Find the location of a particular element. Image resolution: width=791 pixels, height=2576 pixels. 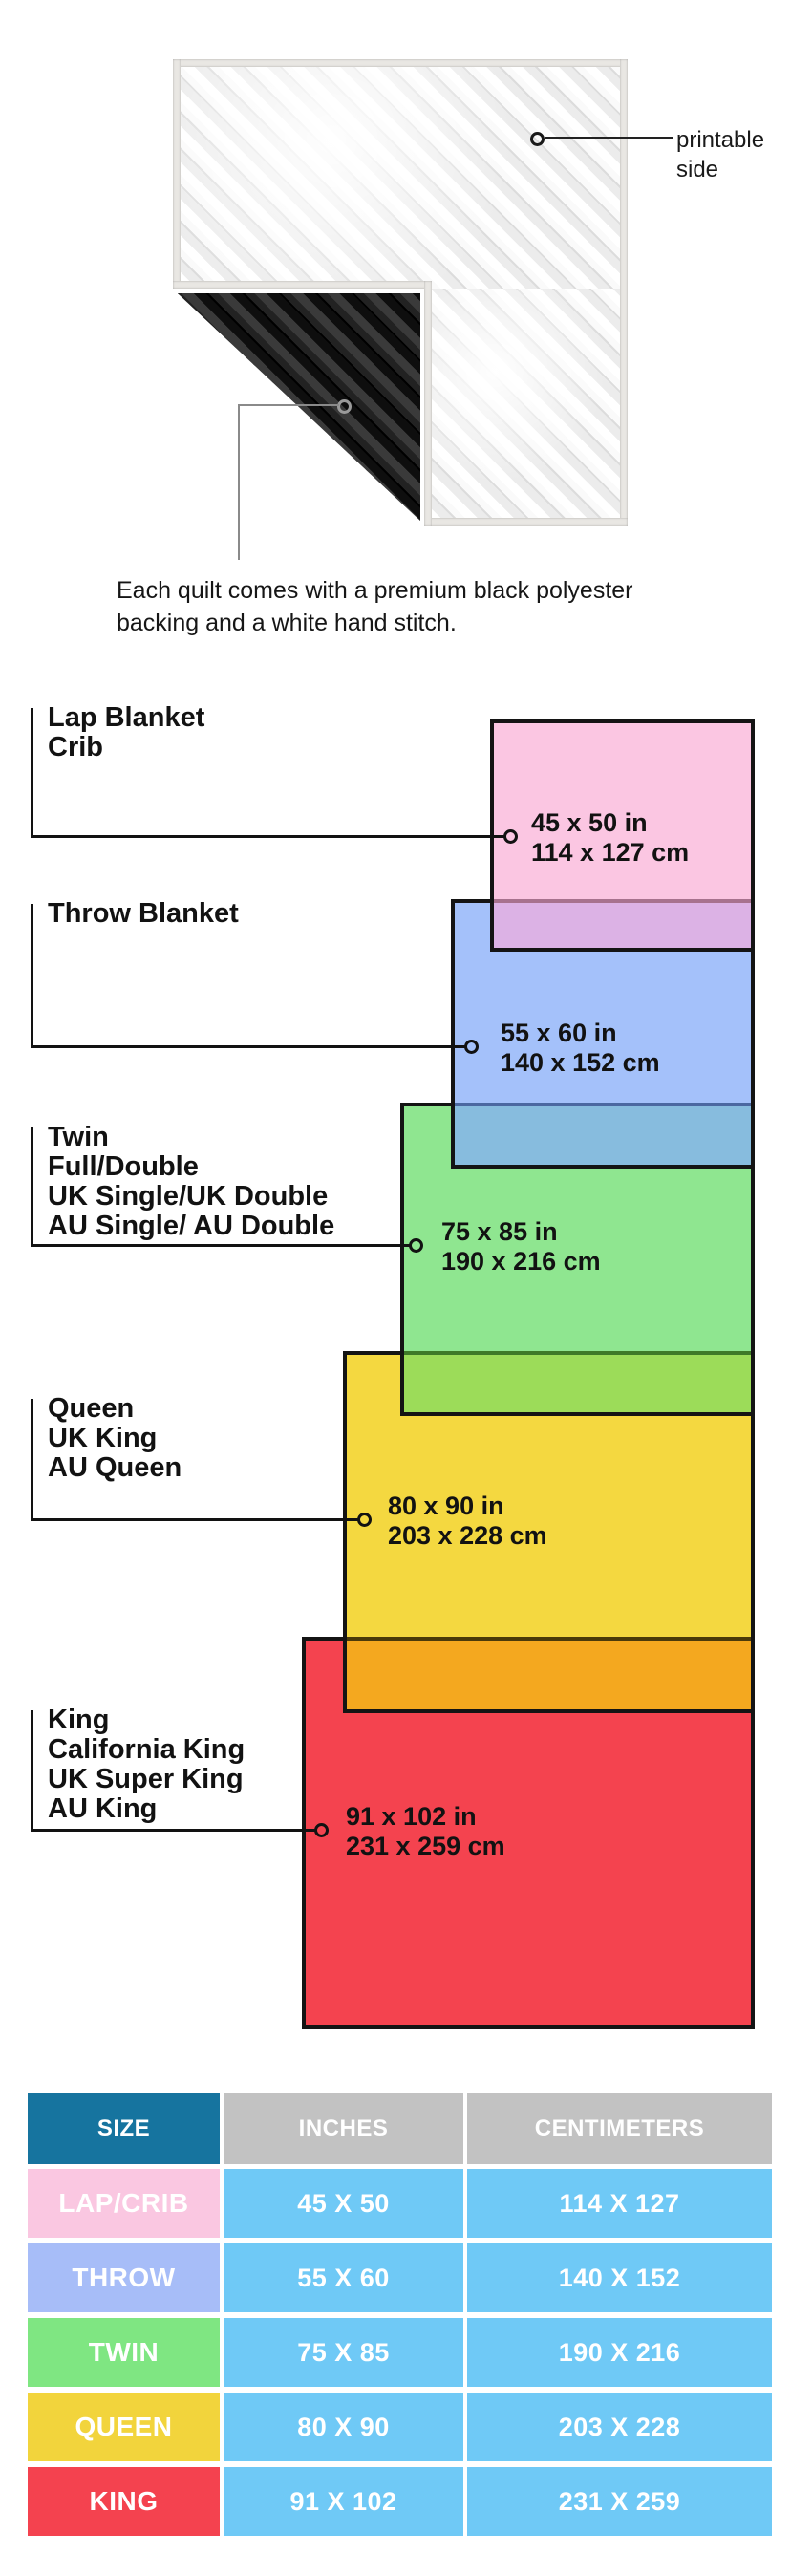

tier-label-queen: Queen UK King AU Queen is located at coordinates (115, 1438).